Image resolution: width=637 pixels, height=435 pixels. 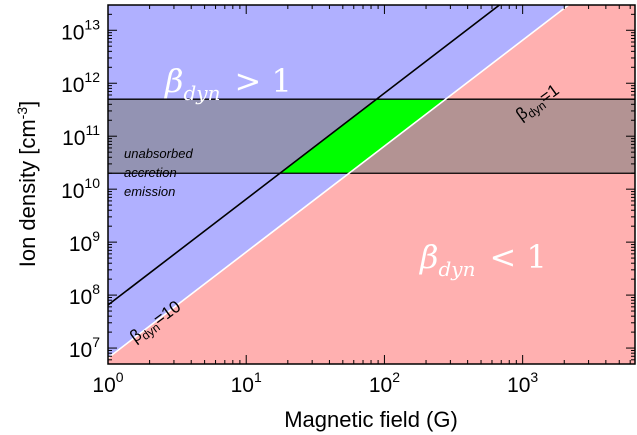 I want to click on x-axis-title: Magnetic field (G), so click(x=371, y=419).